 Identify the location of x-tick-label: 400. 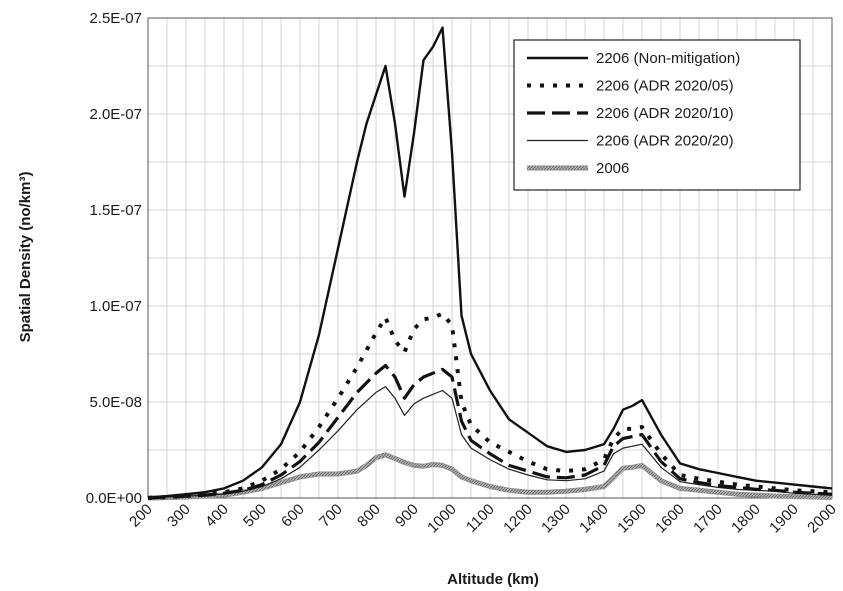
(217, 516).